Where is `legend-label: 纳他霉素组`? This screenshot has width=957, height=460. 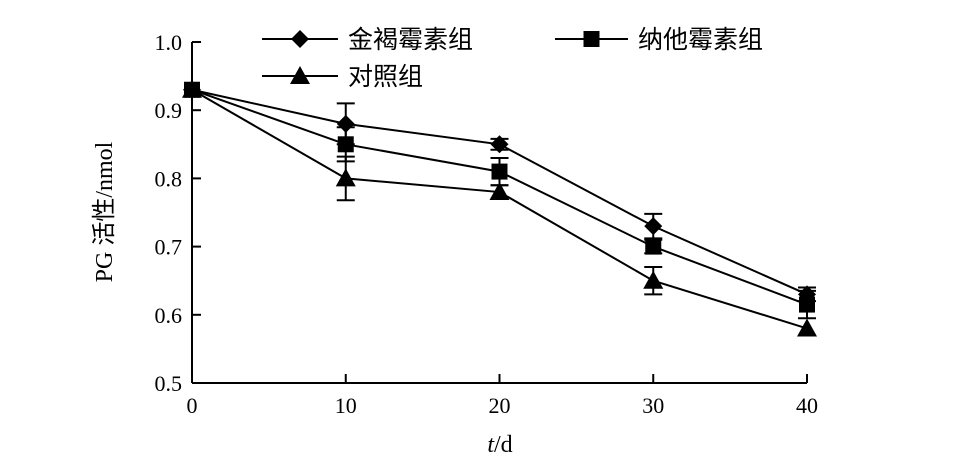 legend-label: 纳他霉素组 is located at coordinates (700, 39).